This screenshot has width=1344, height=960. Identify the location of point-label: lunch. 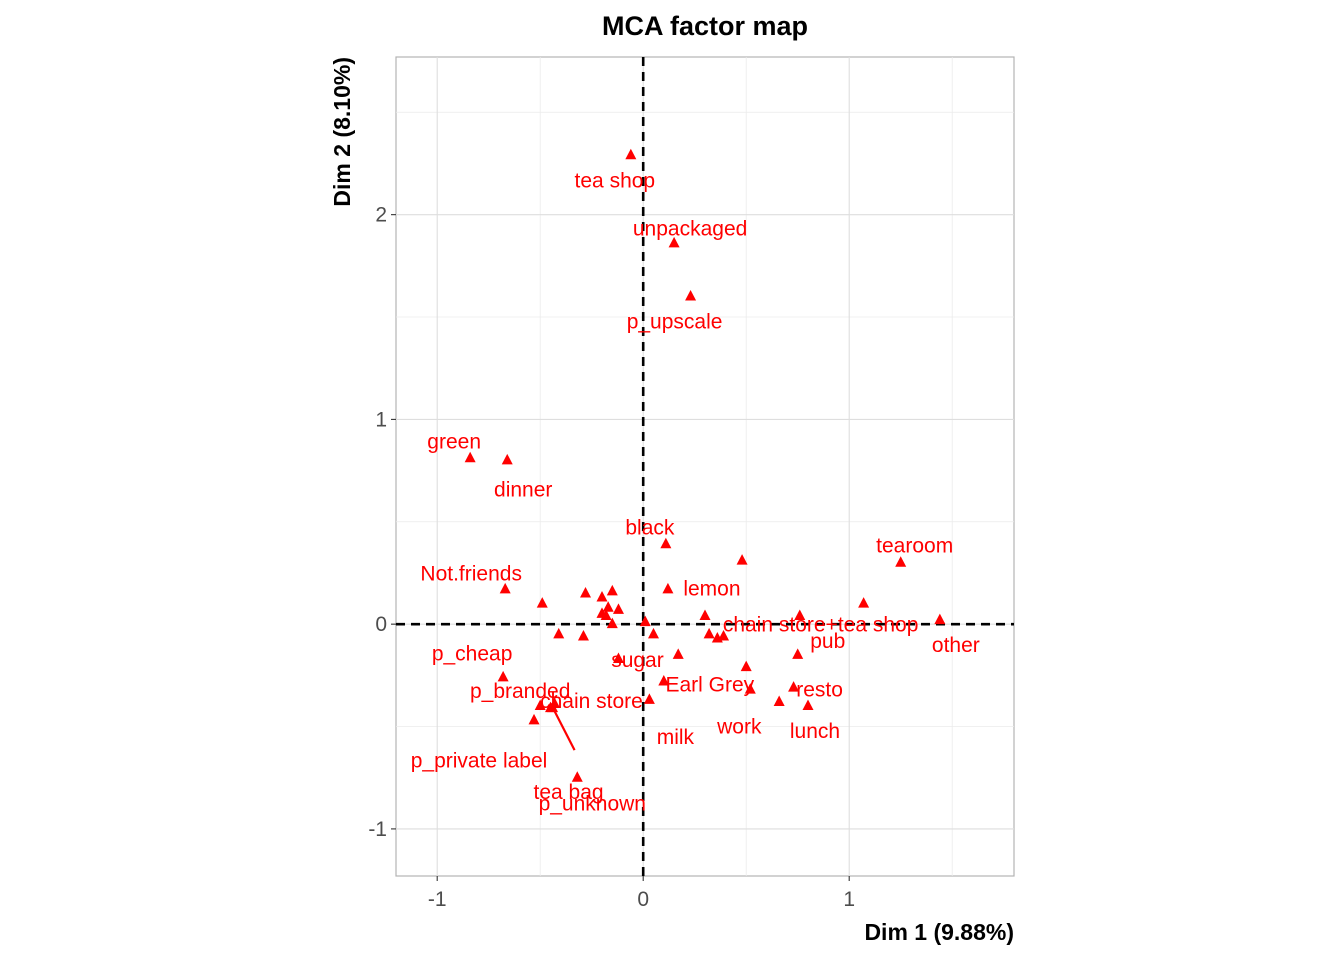
(815, 731).